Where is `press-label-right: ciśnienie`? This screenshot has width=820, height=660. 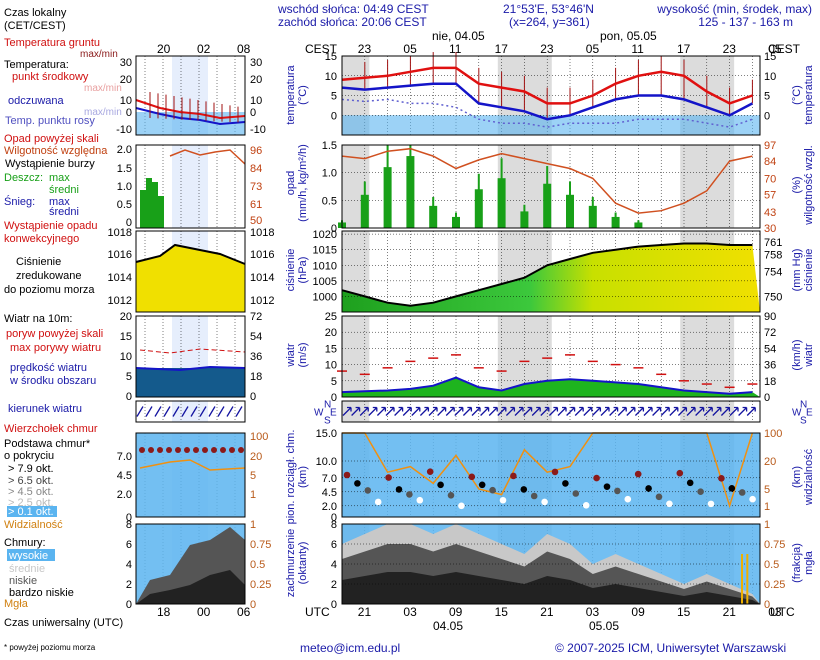
press-label-right: ciśnienie is located at coordinates (809, 270).